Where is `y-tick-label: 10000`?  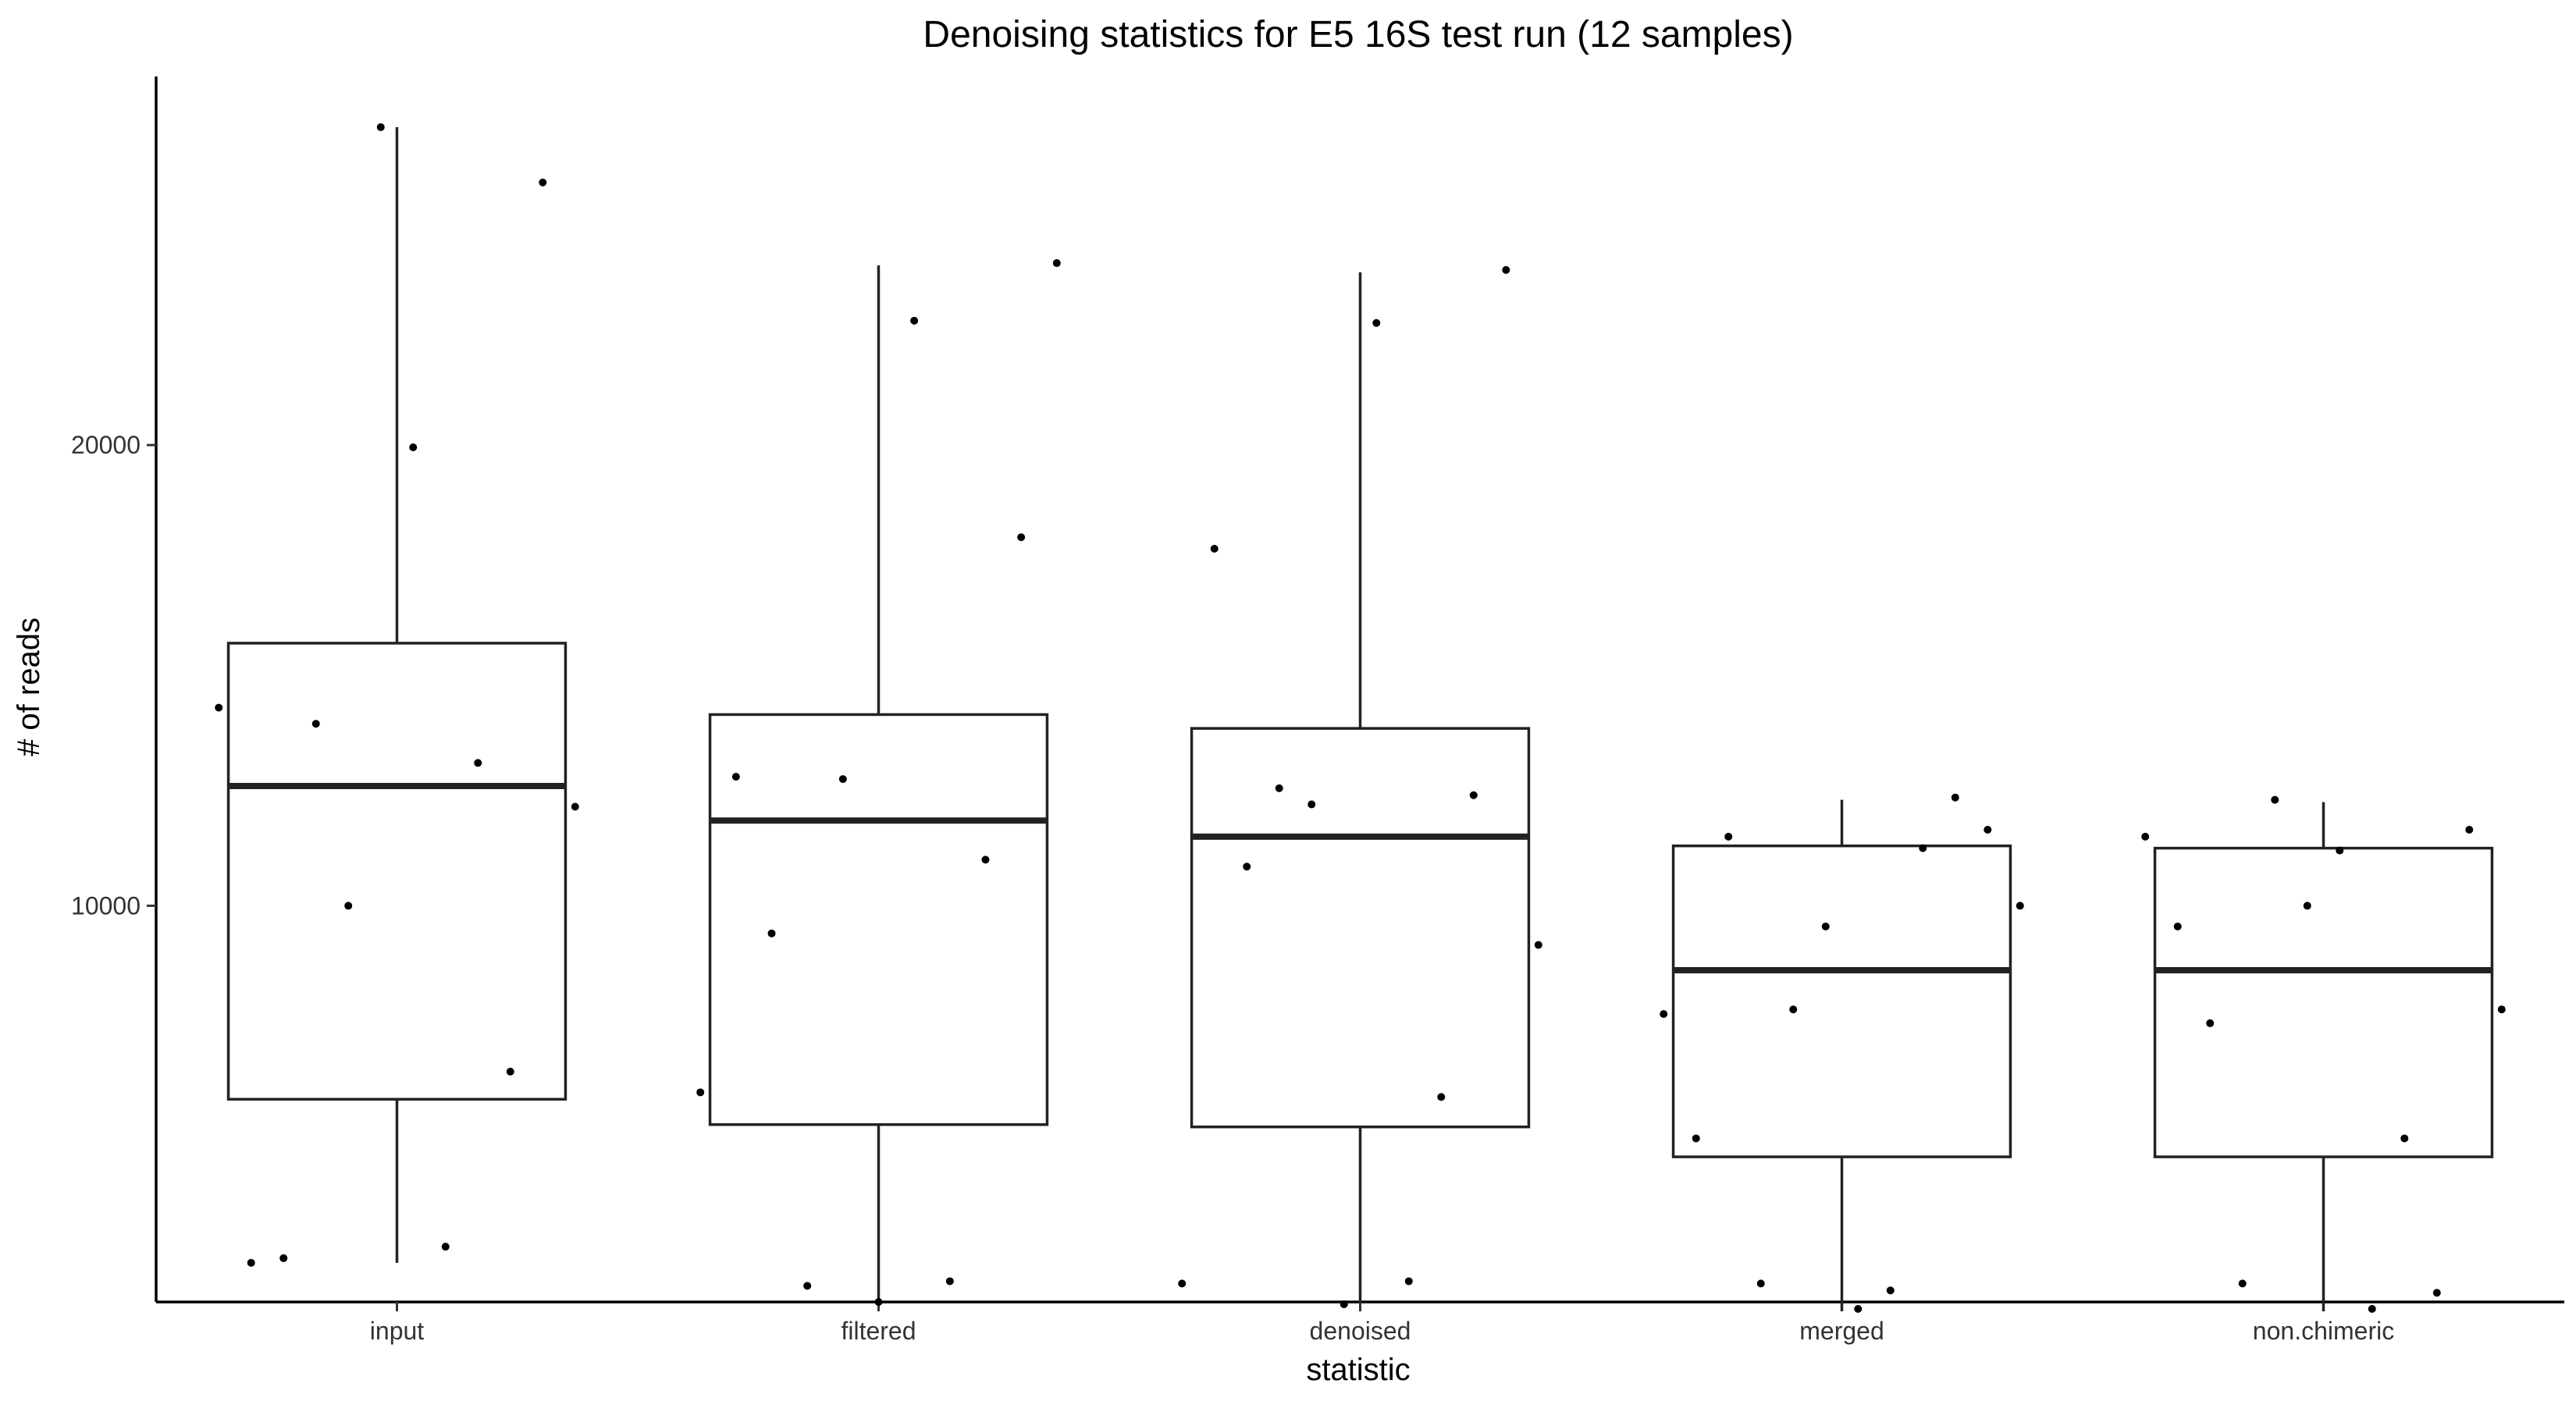 y-tick-label: 10000 is located at coordinates (106, 905).